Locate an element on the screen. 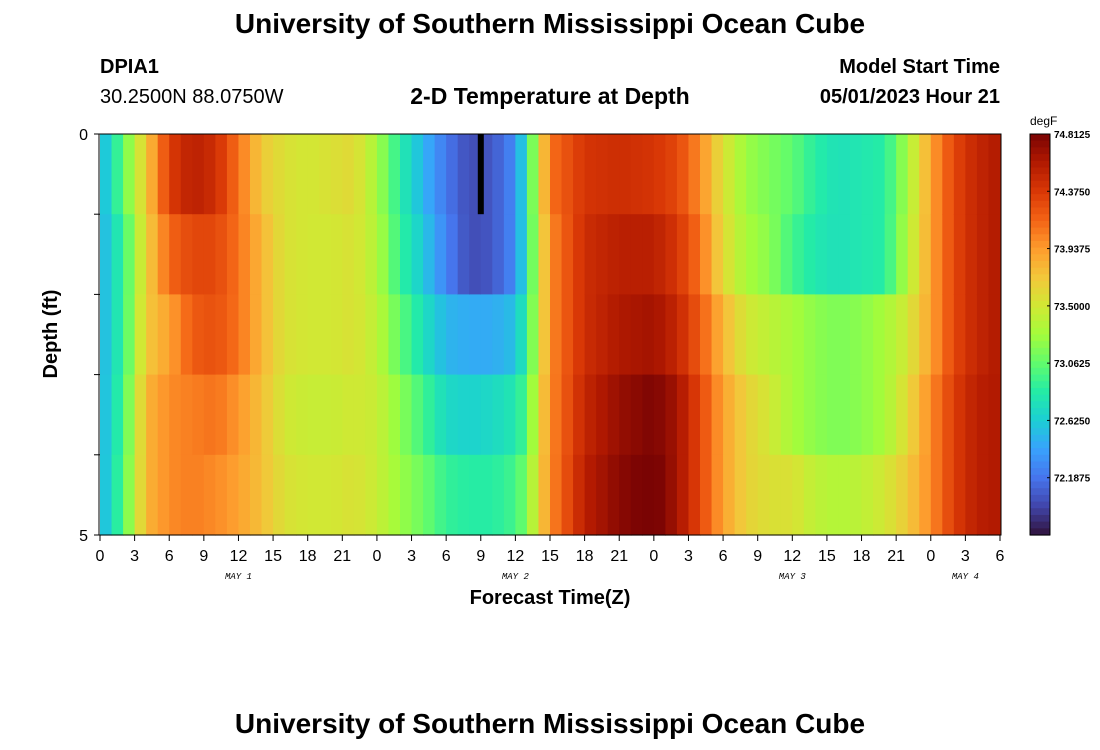 The height and width of the screenshot is (750, 1100). x-tick-label: 12 is located at coordinates (515, 556).